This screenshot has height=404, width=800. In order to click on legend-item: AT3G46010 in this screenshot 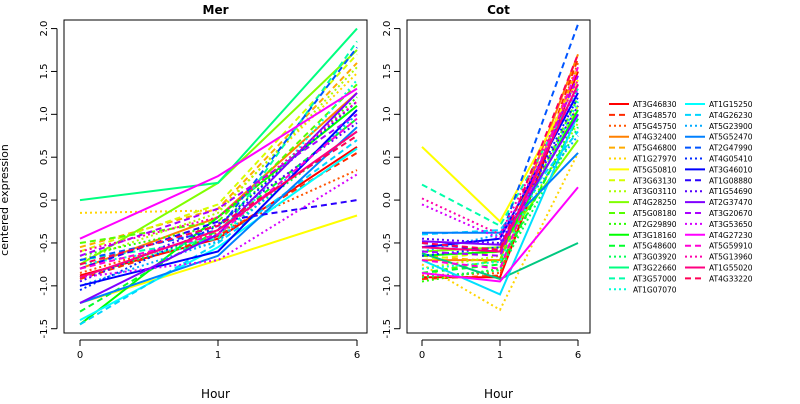, I will do `click(719, 169)`.